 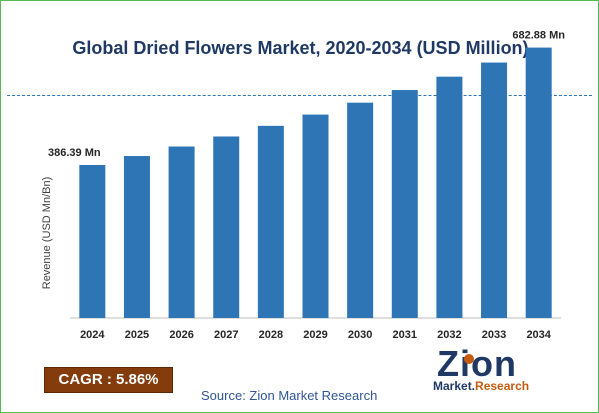 I want to click on data-label-2024: 386.39 Mn, so click(x=74, y=153).